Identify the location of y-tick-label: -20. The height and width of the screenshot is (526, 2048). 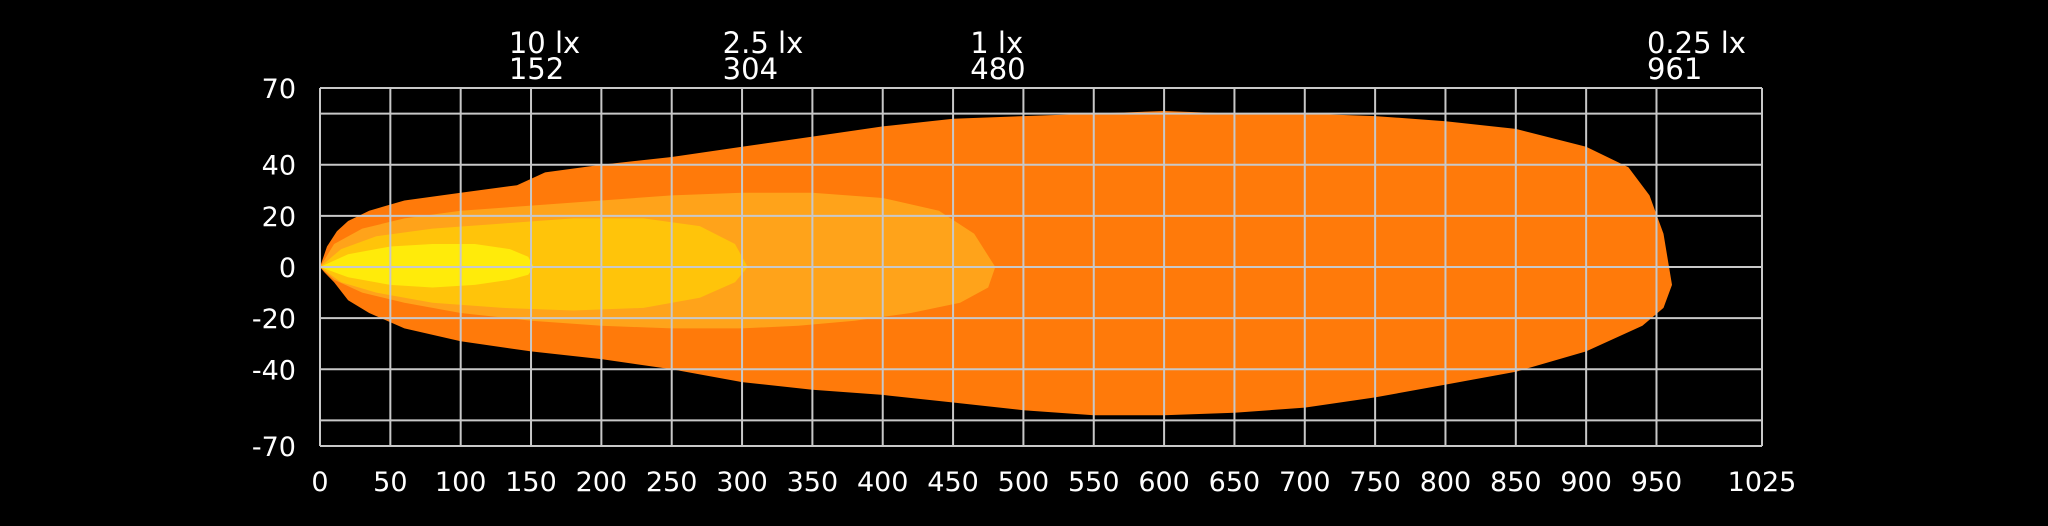
(274, 319).